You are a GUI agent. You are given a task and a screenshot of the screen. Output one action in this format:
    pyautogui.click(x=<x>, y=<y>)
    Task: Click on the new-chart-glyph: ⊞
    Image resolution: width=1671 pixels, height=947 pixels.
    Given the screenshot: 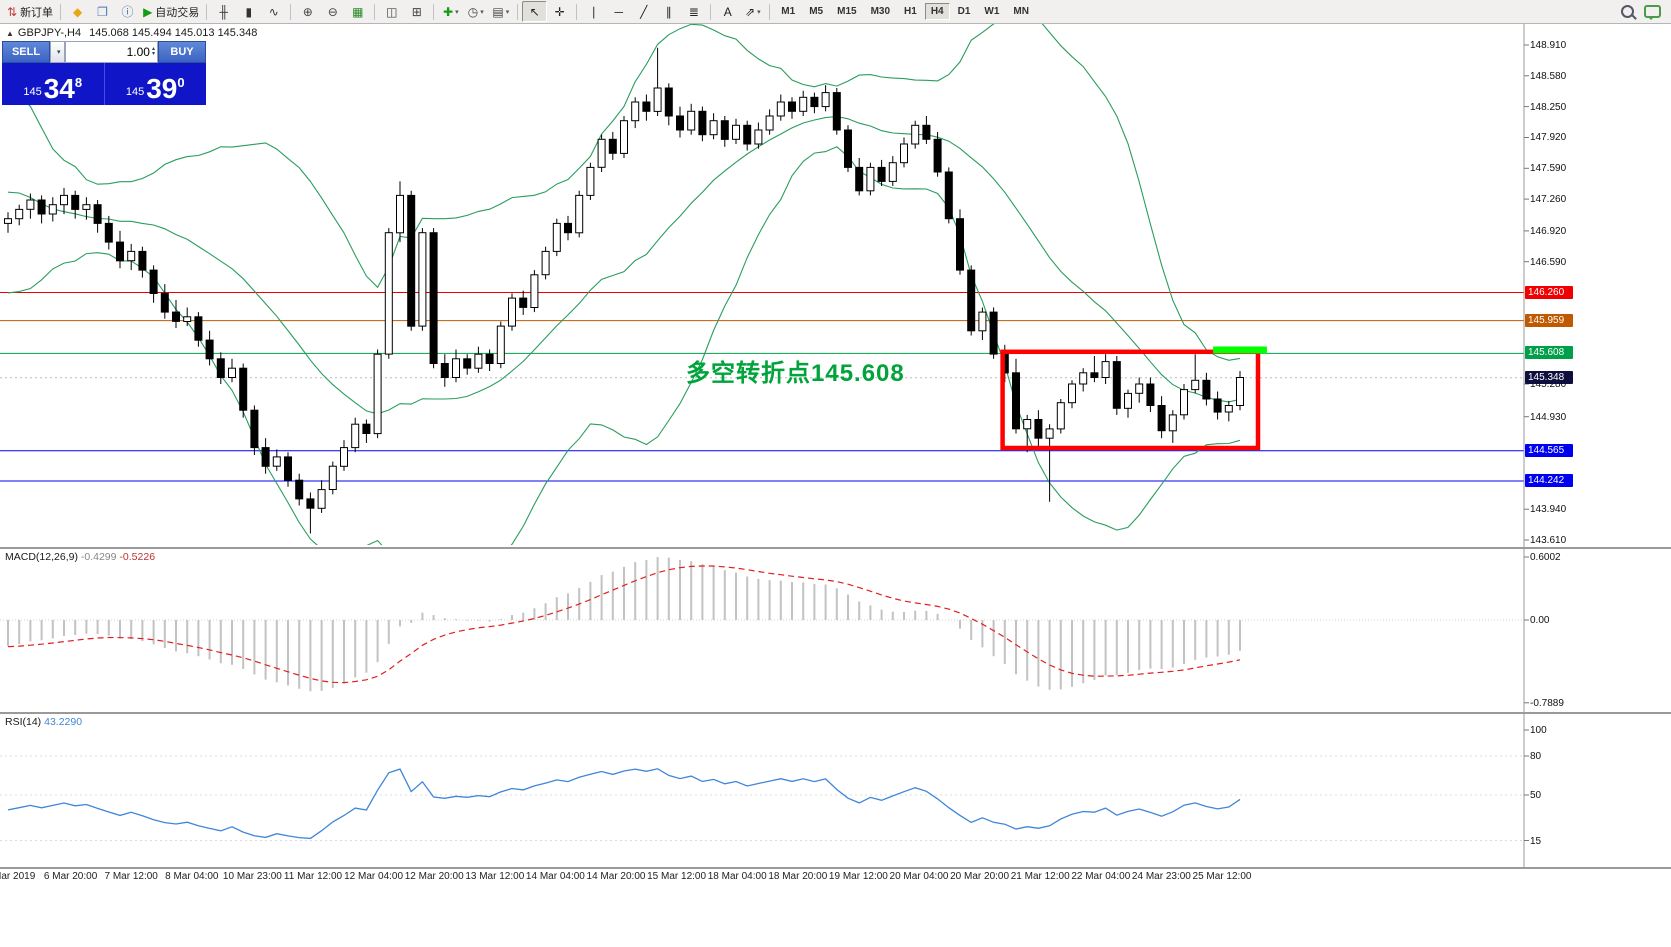 What is the action you would take?
    pyautogui.click(x=416, y=11)
    